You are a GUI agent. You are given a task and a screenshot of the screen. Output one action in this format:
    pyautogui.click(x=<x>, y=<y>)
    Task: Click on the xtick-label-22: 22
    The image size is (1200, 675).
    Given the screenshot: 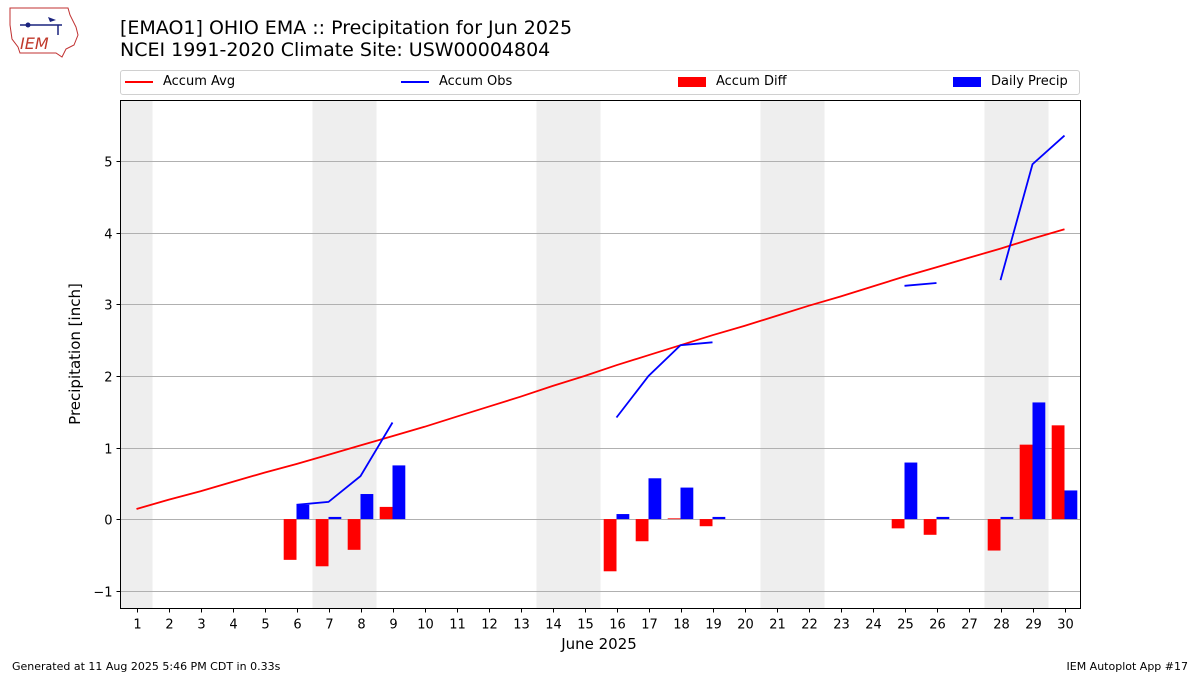 What is the action you would take?
    pyautogui.click(x=809, y=625)
    